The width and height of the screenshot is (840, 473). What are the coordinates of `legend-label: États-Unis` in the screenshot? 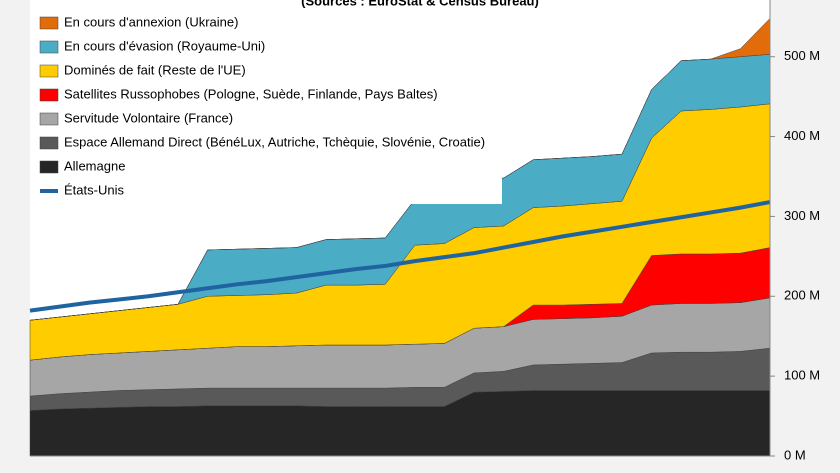 It's located at (94, 189).